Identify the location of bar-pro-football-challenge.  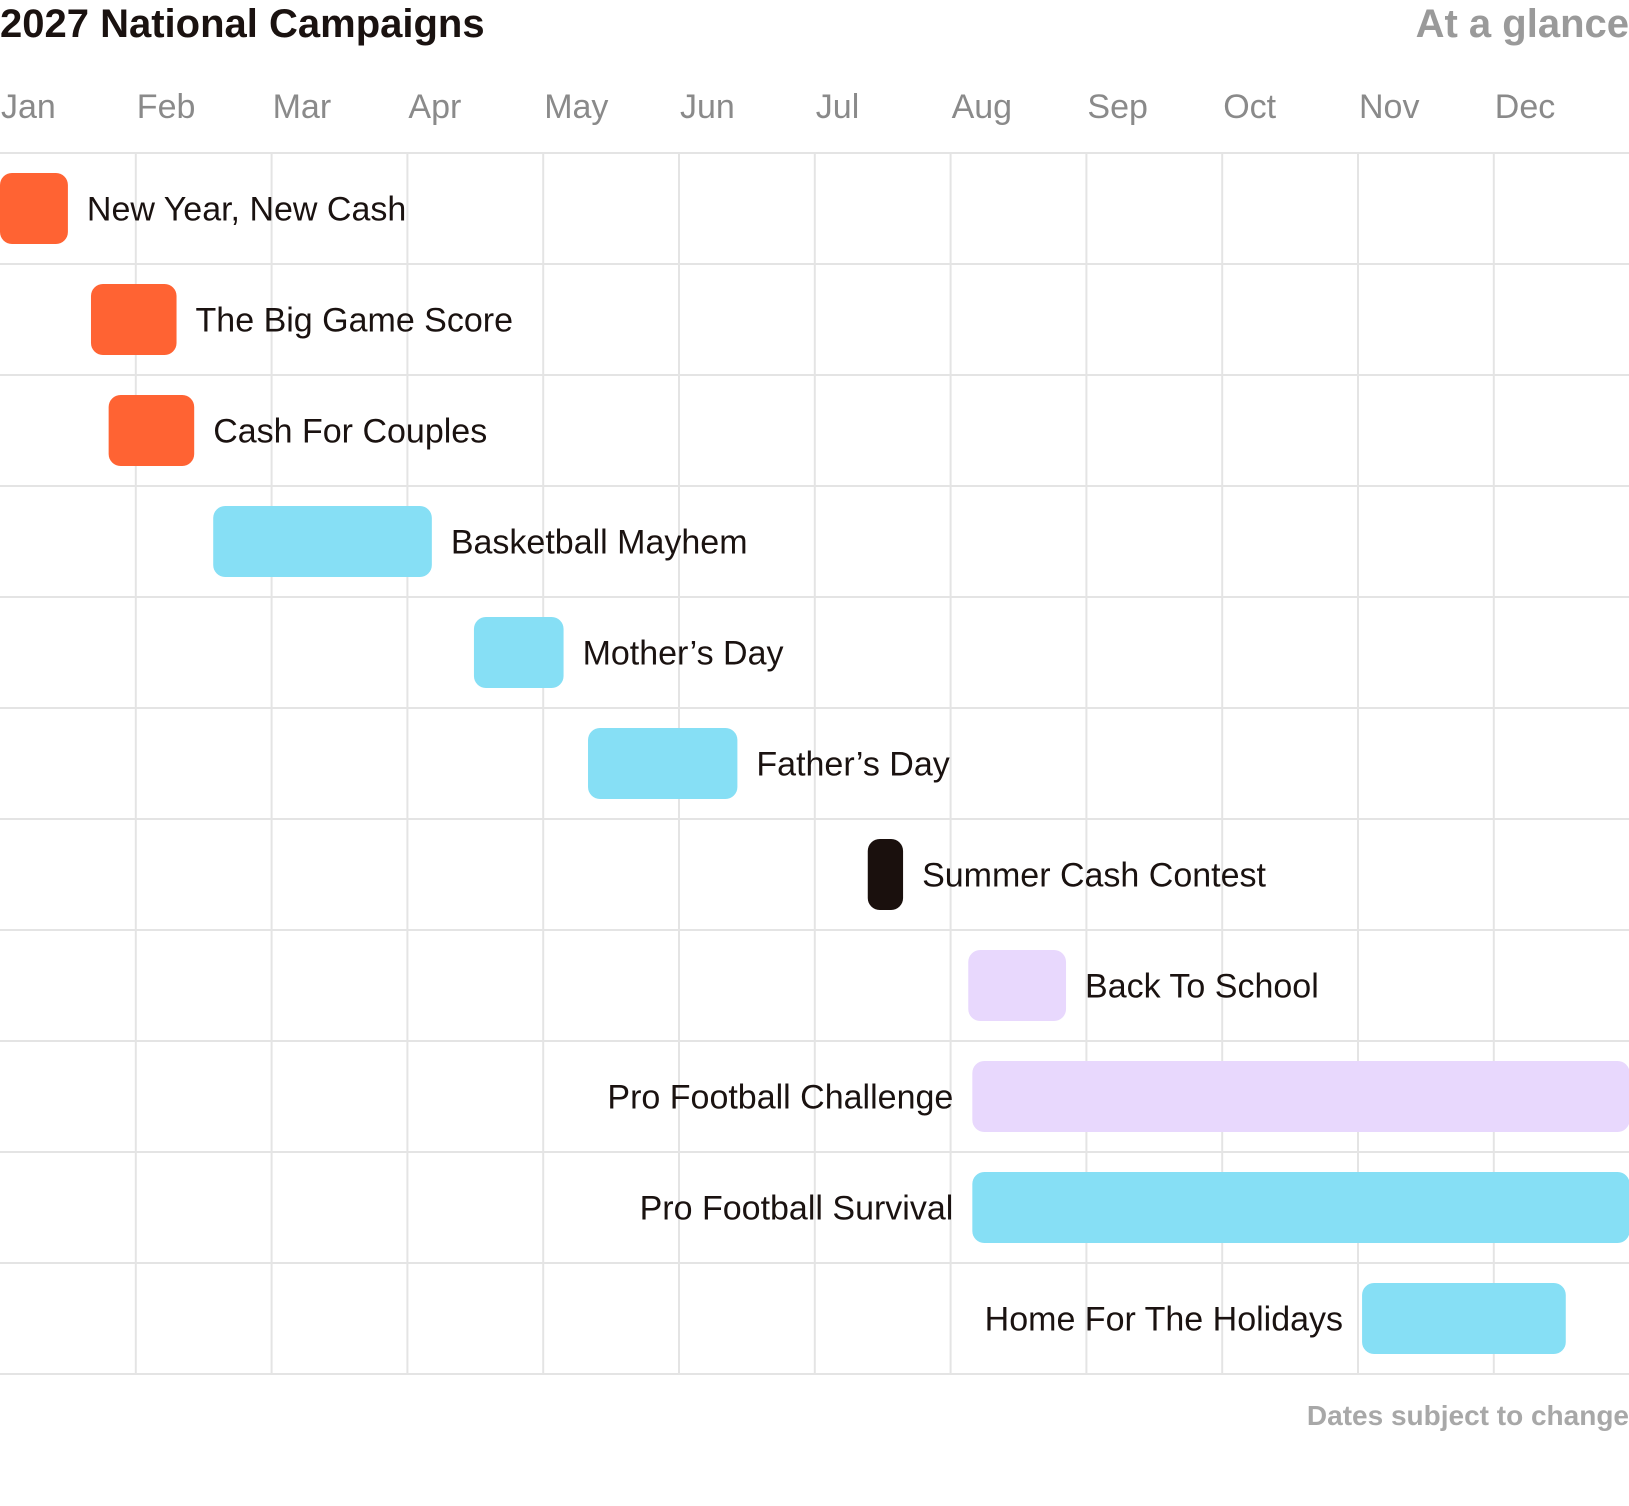
(1300, 1096).